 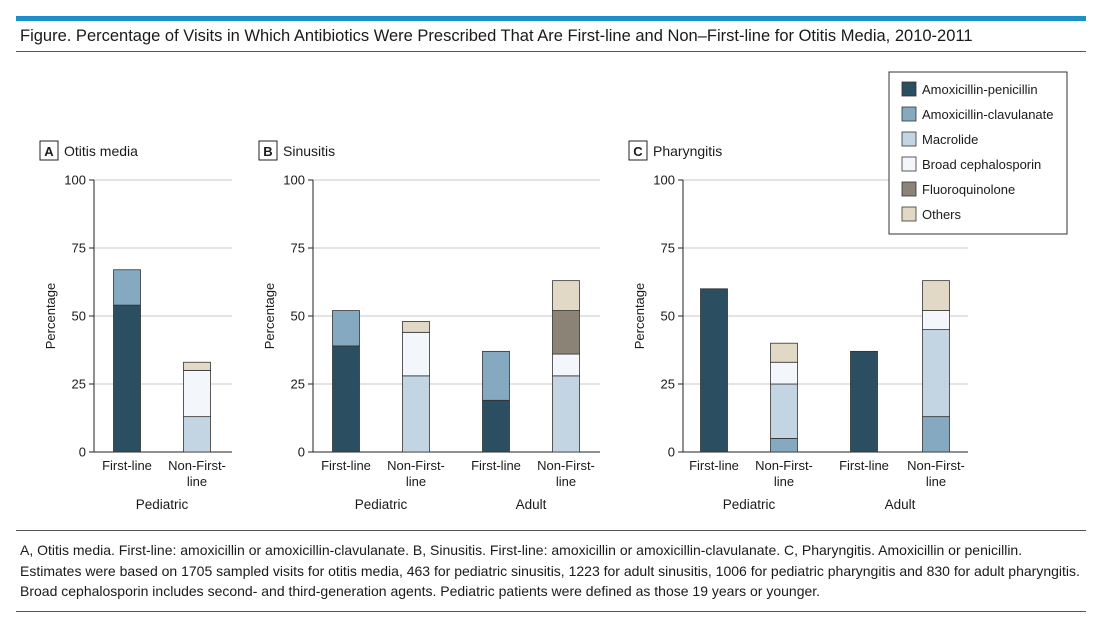 What do you see at coordinates (980, 89) in the screenshot?
I see `legend-label: Amoxicillin-penicillin` at bounding box center [980, 89].